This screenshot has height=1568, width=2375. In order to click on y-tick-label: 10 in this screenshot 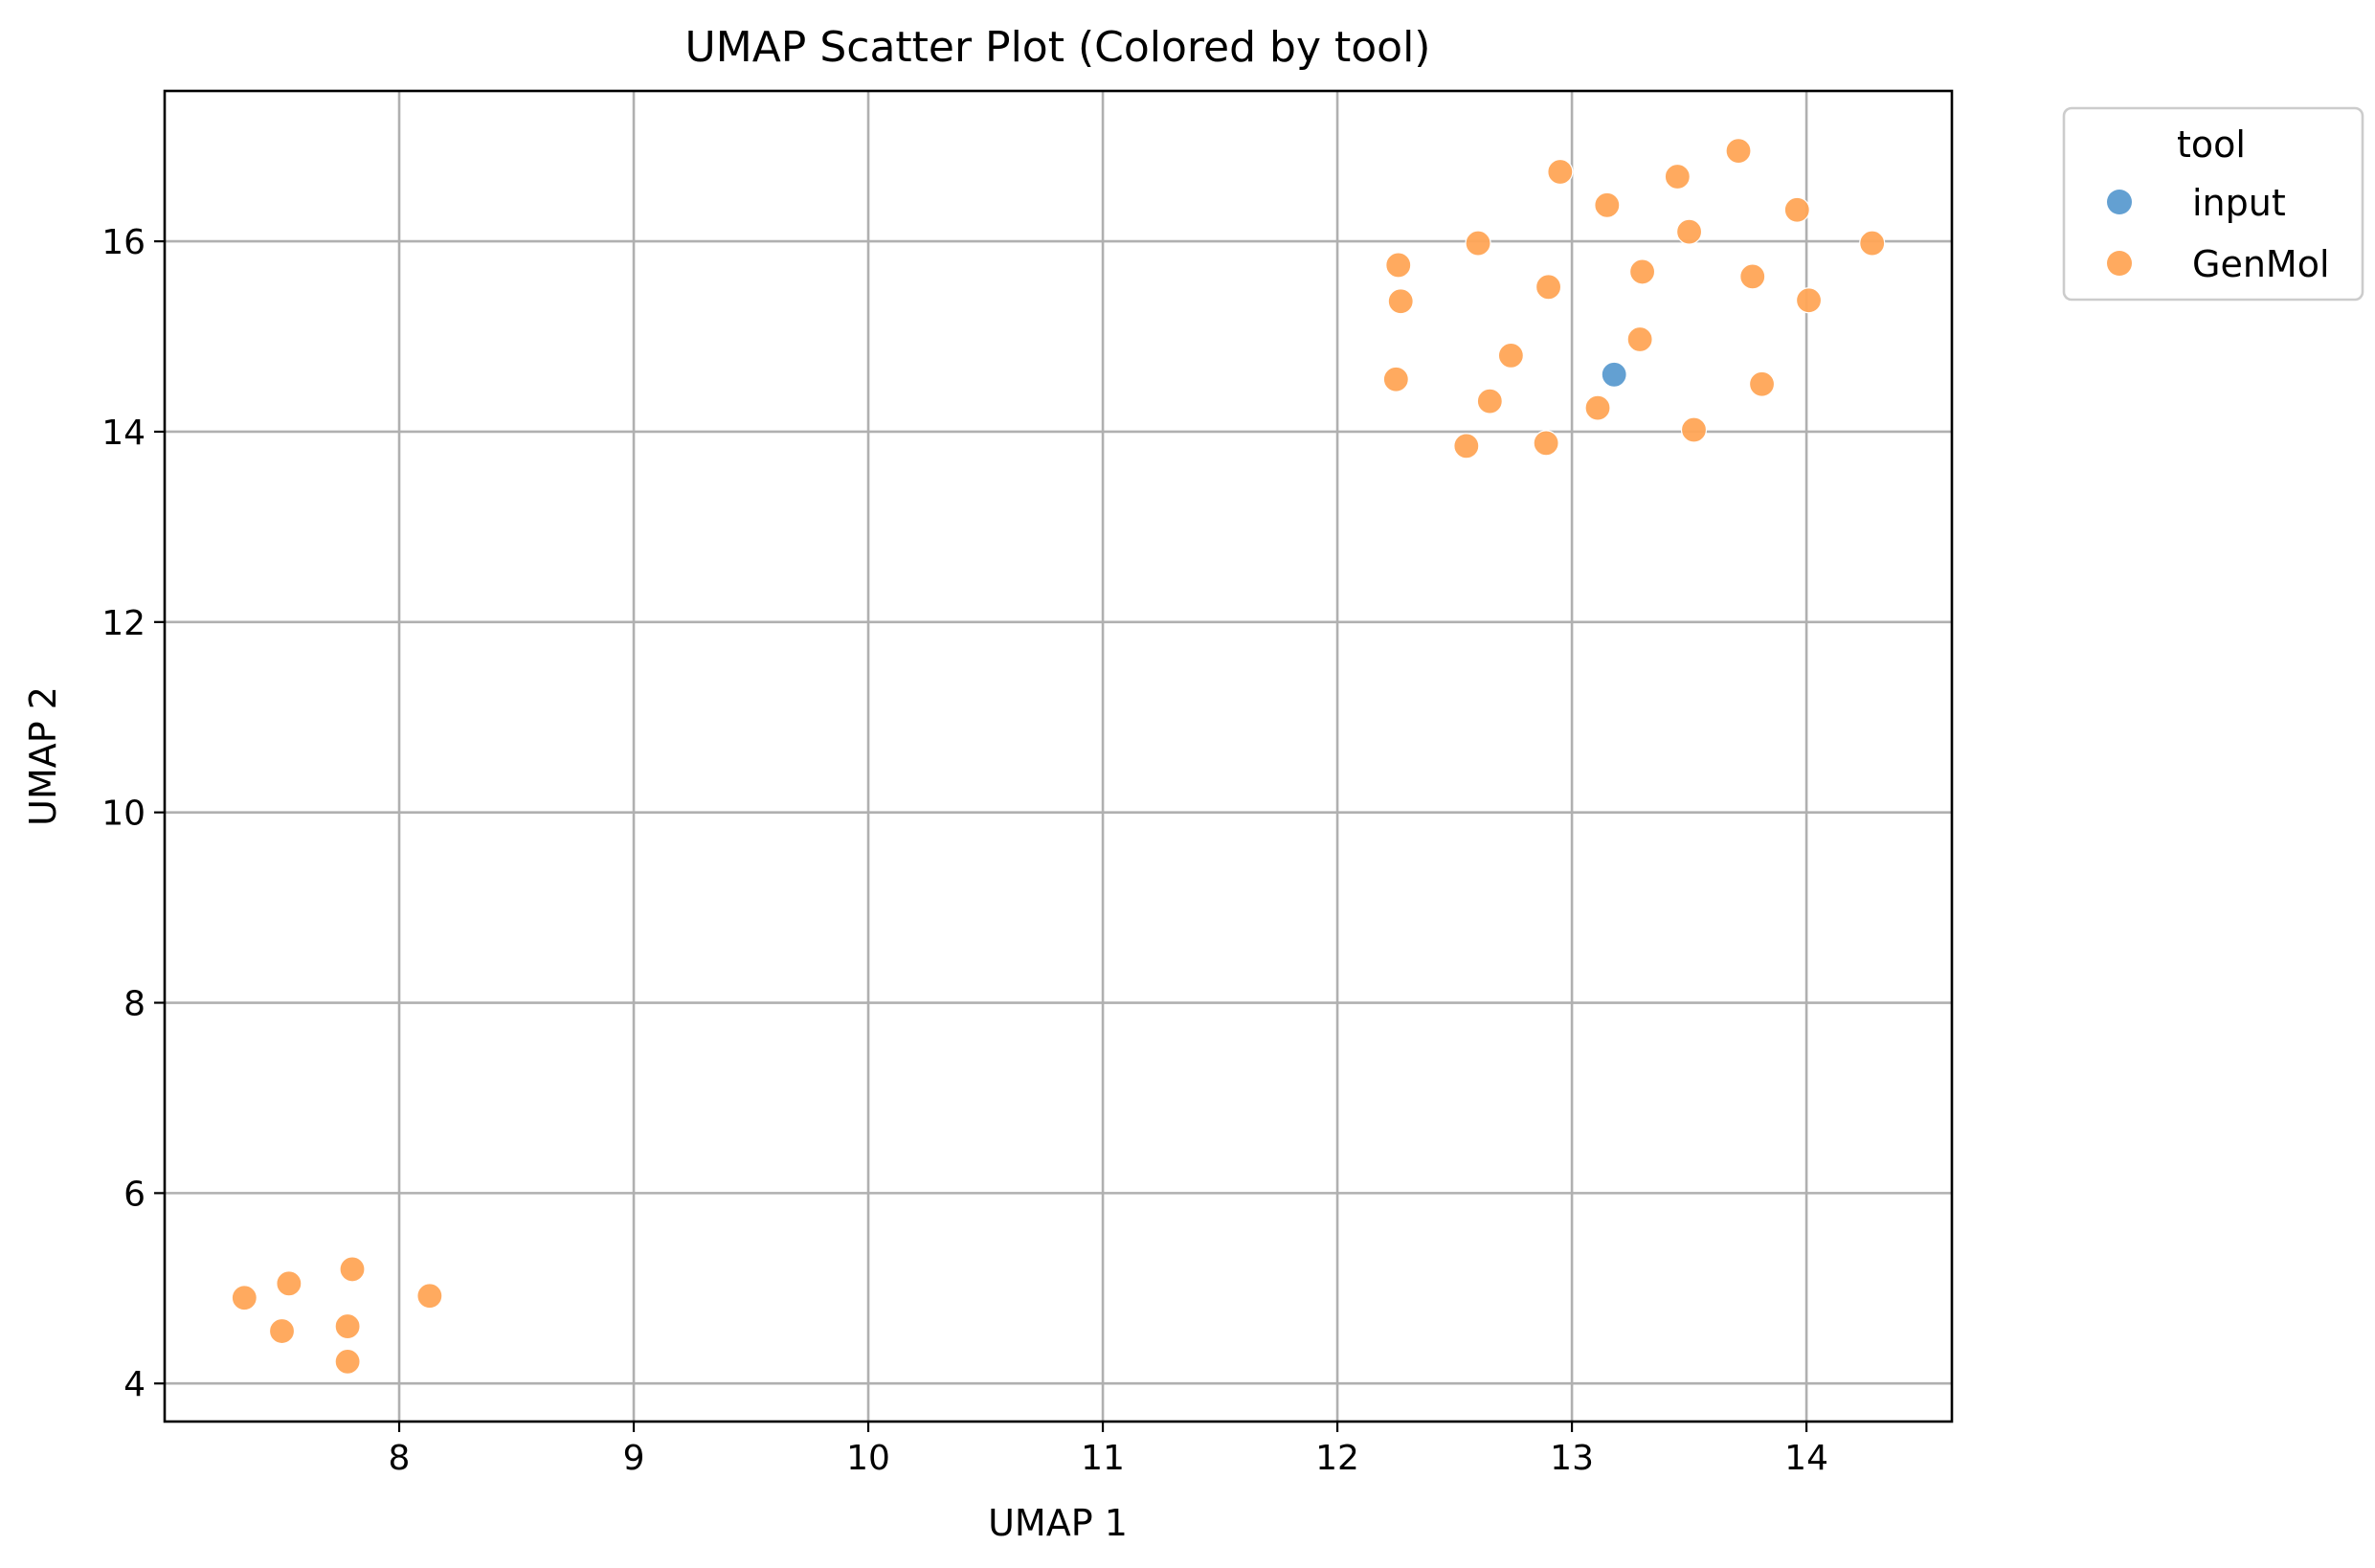, I will do `click(123, 815)`.